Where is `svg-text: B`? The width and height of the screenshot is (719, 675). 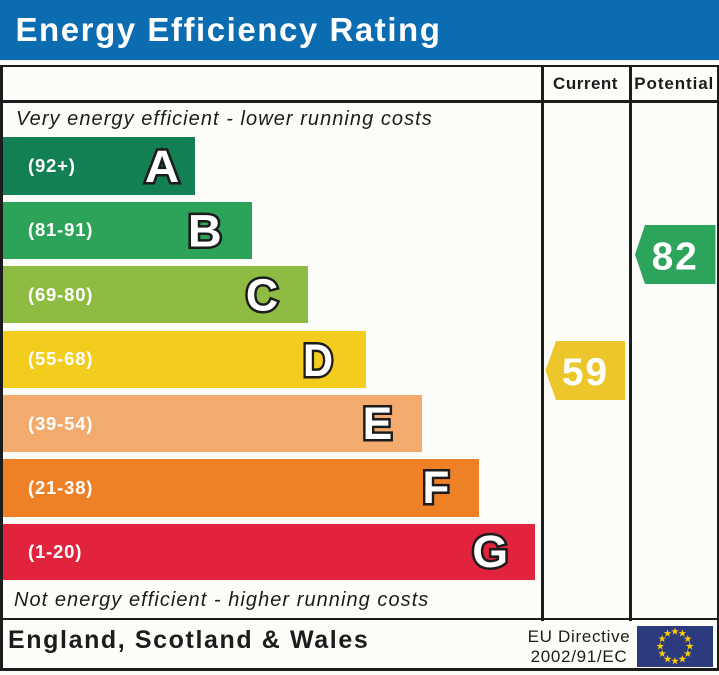 svg-text: B is located at coordinates (205, 230).